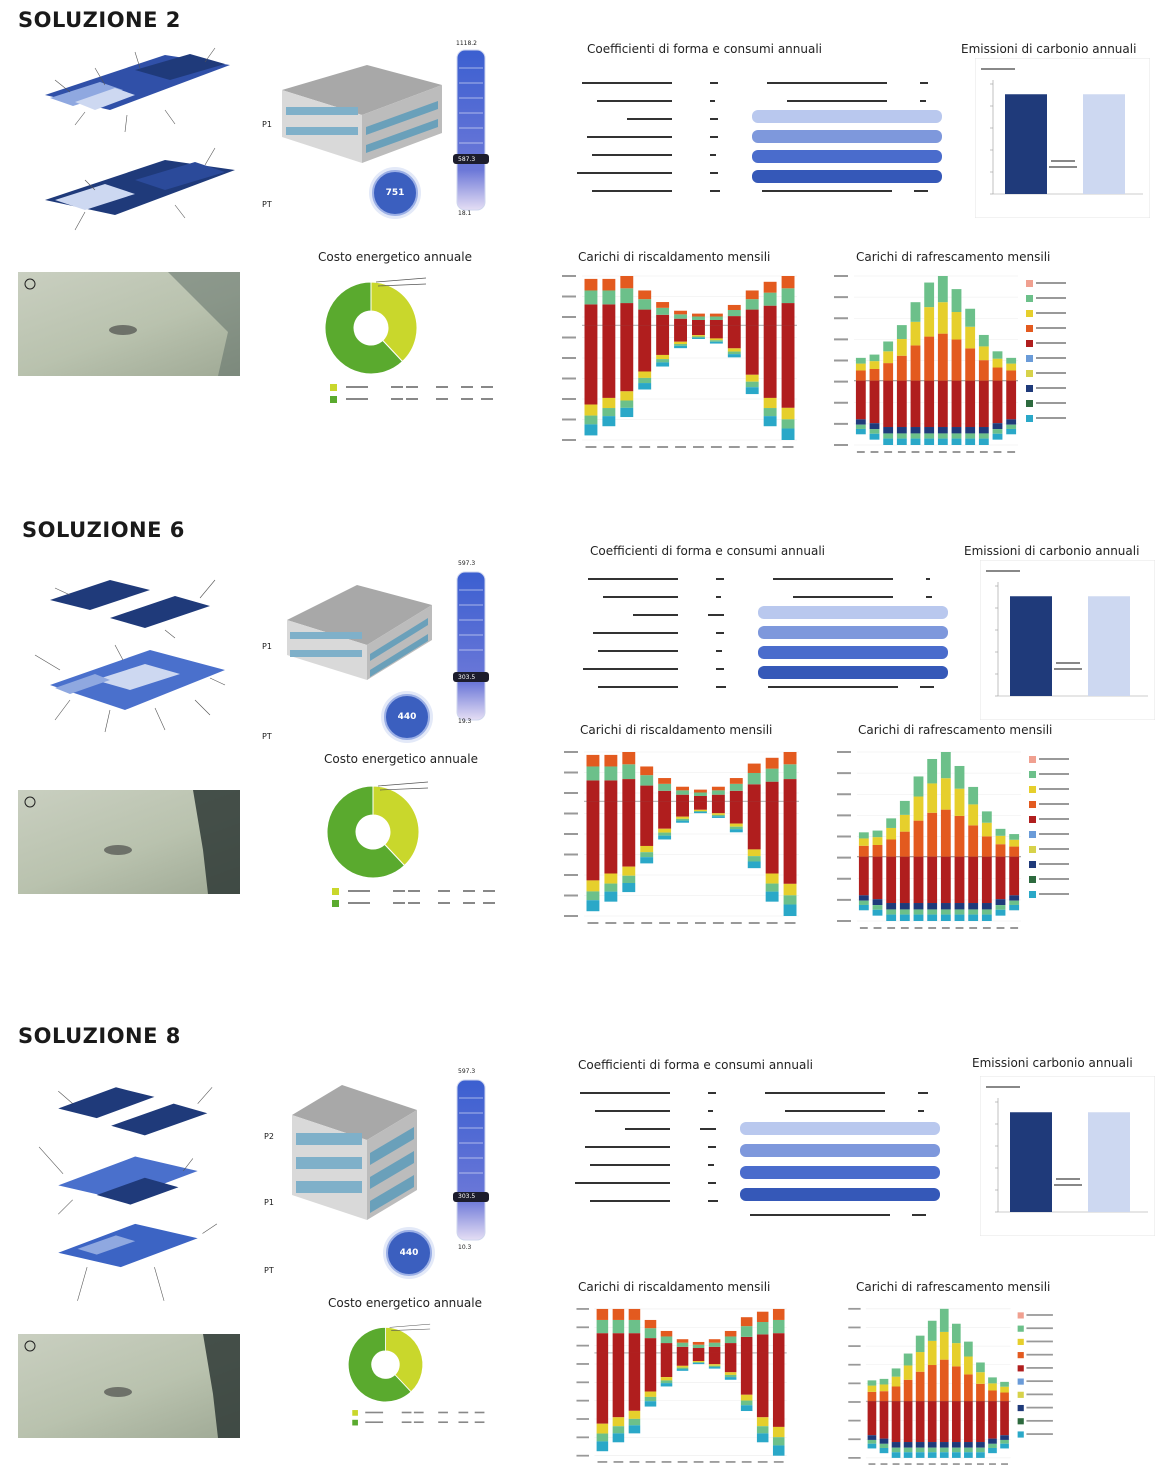  I want to click on solution-title: SOLUZIONE 8, so click(99, 1036).